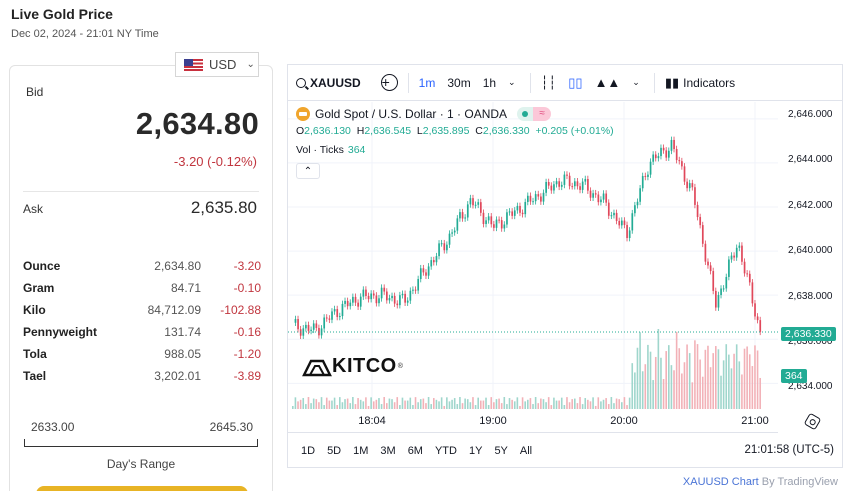  Describe the element at coordinates (812, 421) in the screenshot. I see `chart-settings-gear-icon` at that location.